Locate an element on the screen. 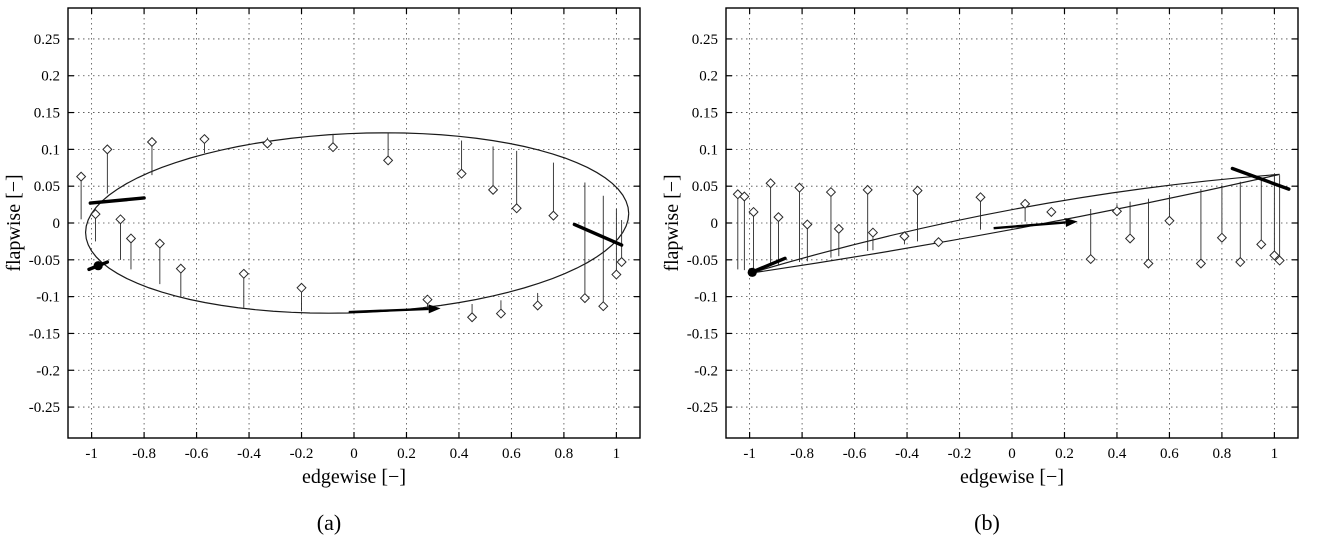 Image resolution: width=1317 pixels, height=549 pixels. svg-text: -0.25 is located at coordinates (44, 408).